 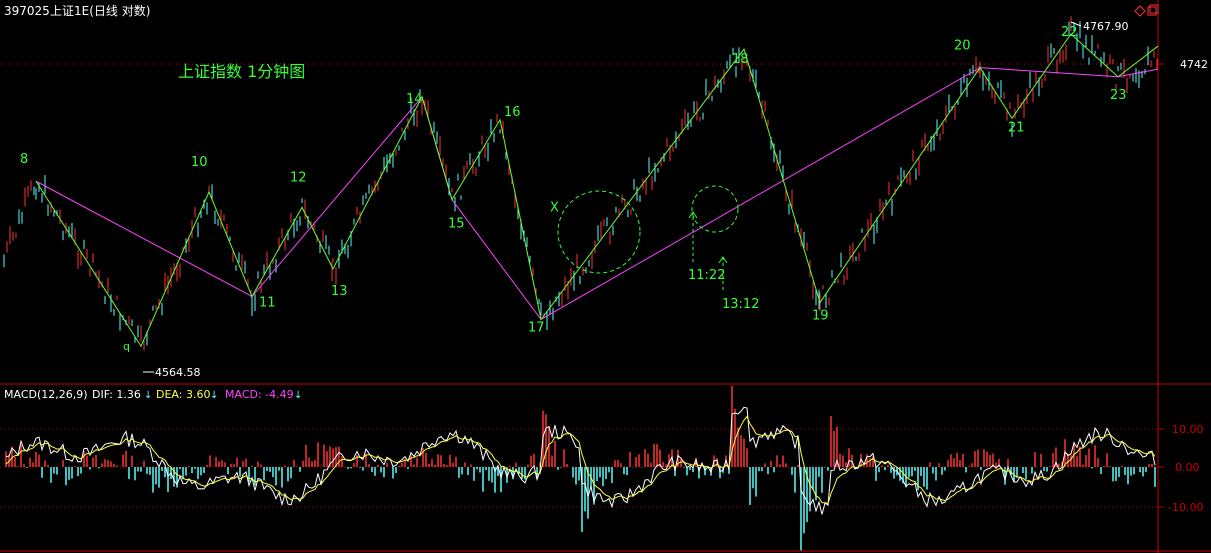 What do you see at coordinates (1140, 11) in the screenshot?
I see `diamond-icon` at bounding box center [1140, 11].